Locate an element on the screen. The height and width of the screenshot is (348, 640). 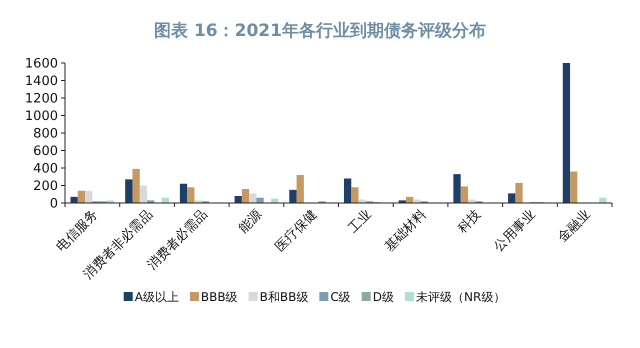
y-tick-label: 800 is located at coordinates (45, 134).